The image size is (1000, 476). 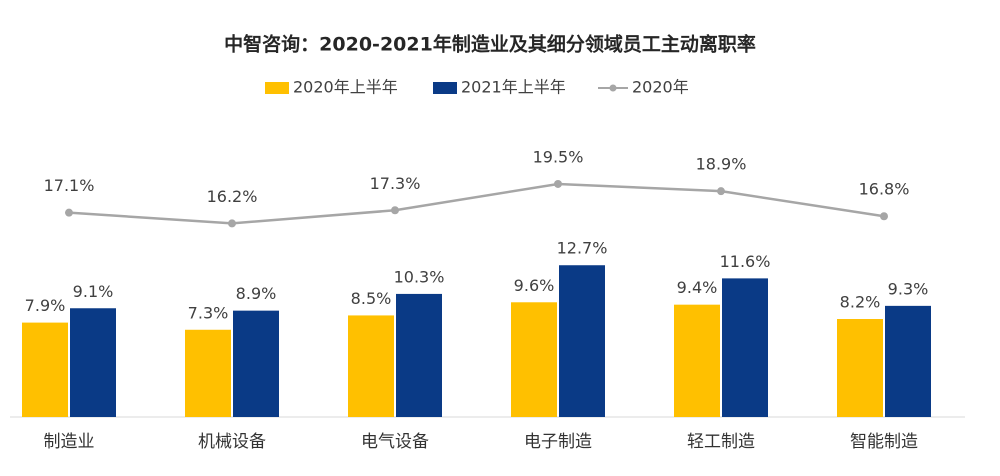 I want to click on data-label: 8.5%, so click(x=371, y=298).